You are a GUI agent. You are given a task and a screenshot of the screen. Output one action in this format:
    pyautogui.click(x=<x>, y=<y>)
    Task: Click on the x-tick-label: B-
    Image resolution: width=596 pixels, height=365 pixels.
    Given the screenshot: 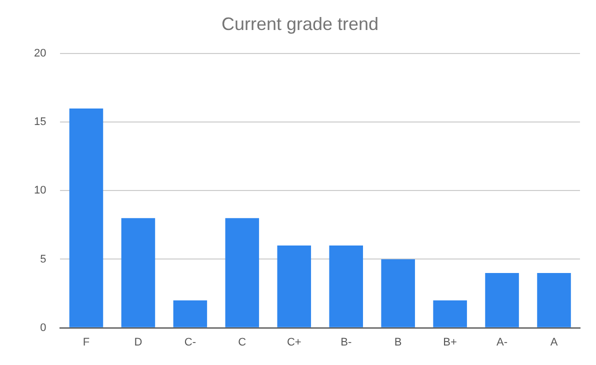 What is the action you would take?
    pyautogui.click(x=346, y=342)
    